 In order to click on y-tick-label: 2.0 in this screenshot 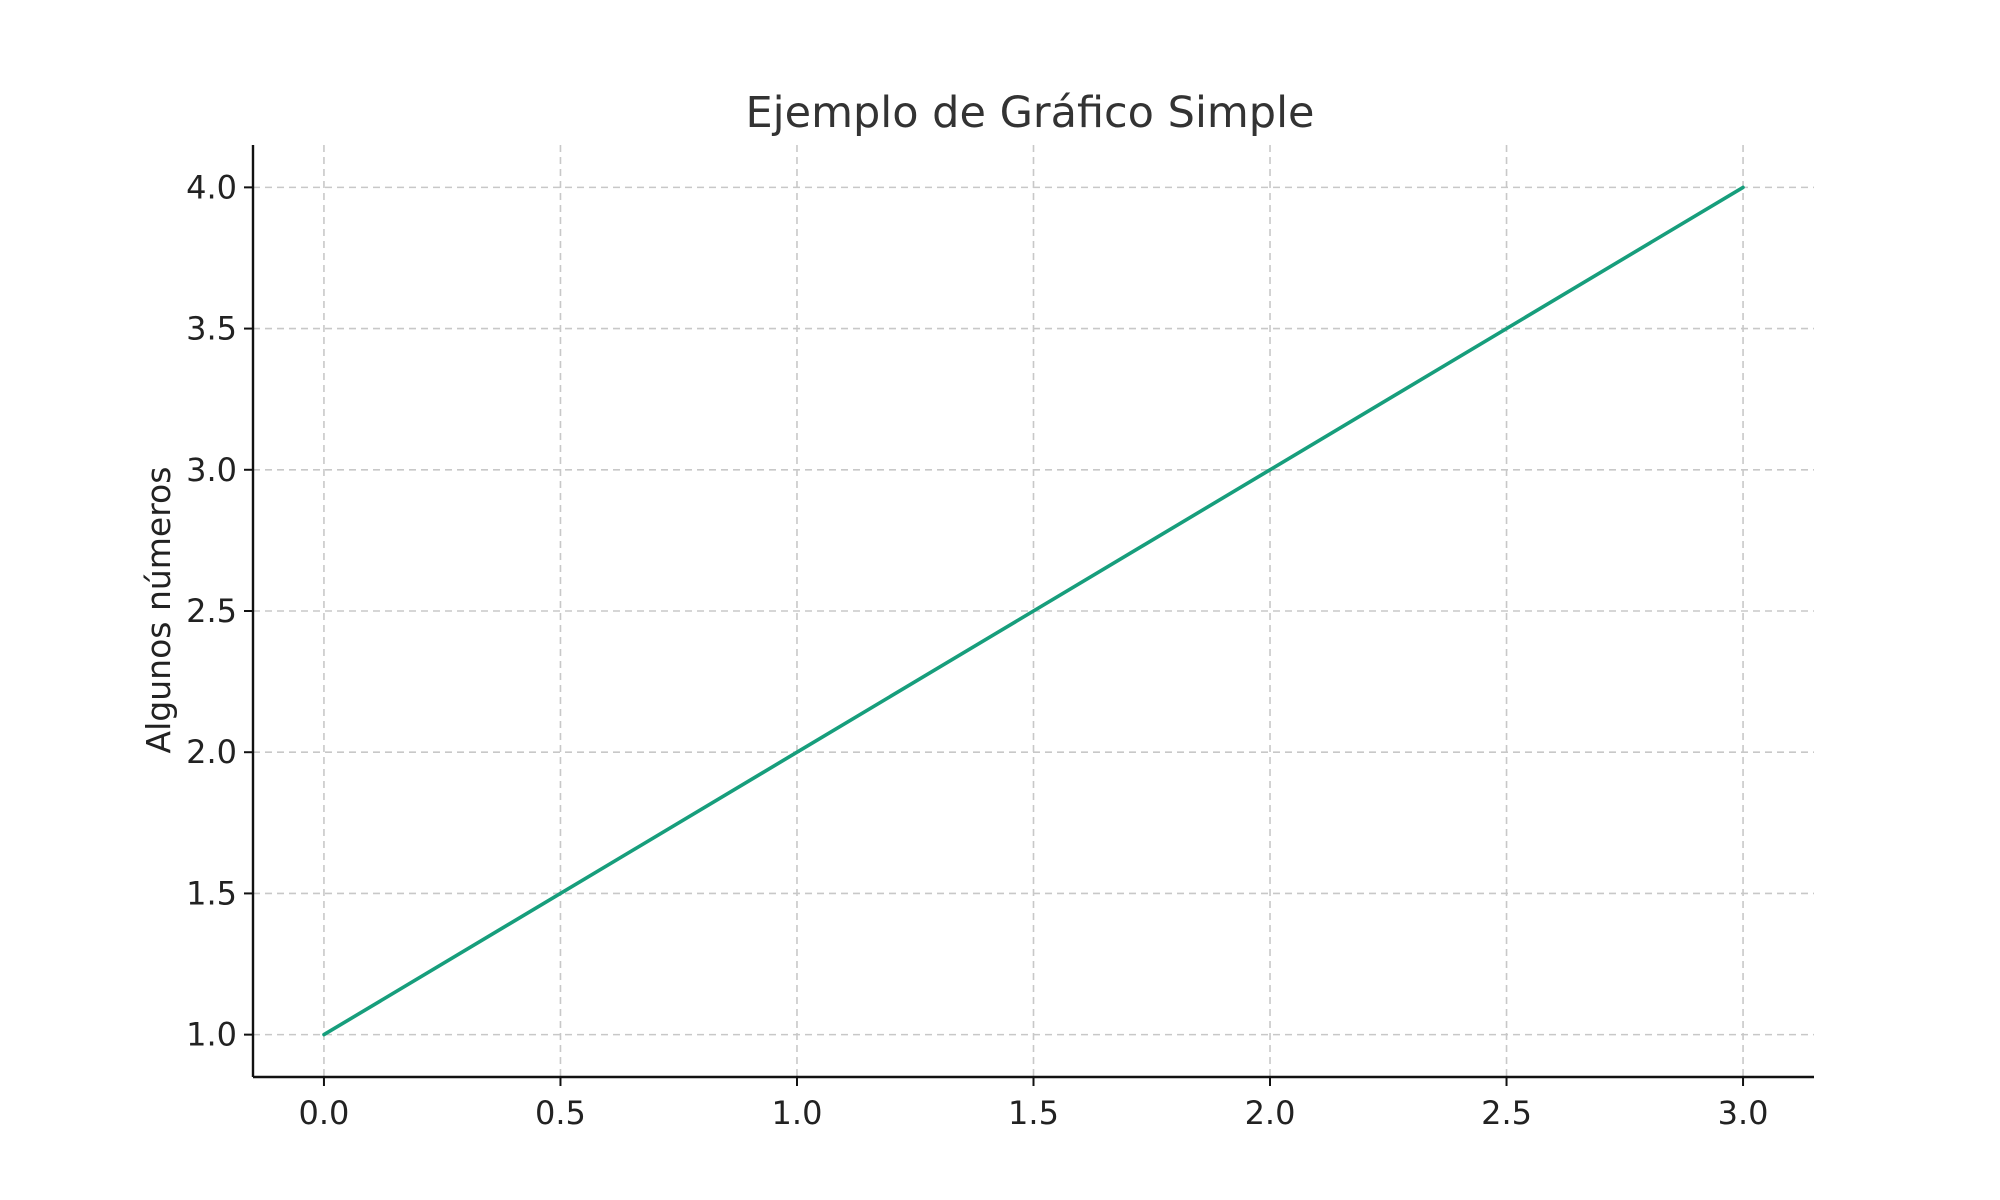, I will do `click(211, 752)`.